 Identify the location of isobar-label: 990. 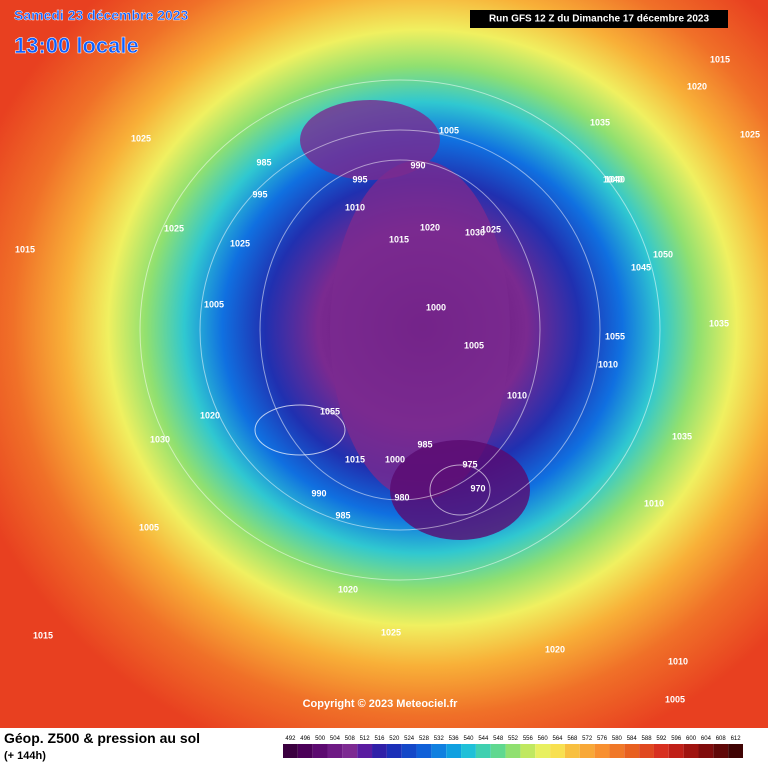
(417, 165).